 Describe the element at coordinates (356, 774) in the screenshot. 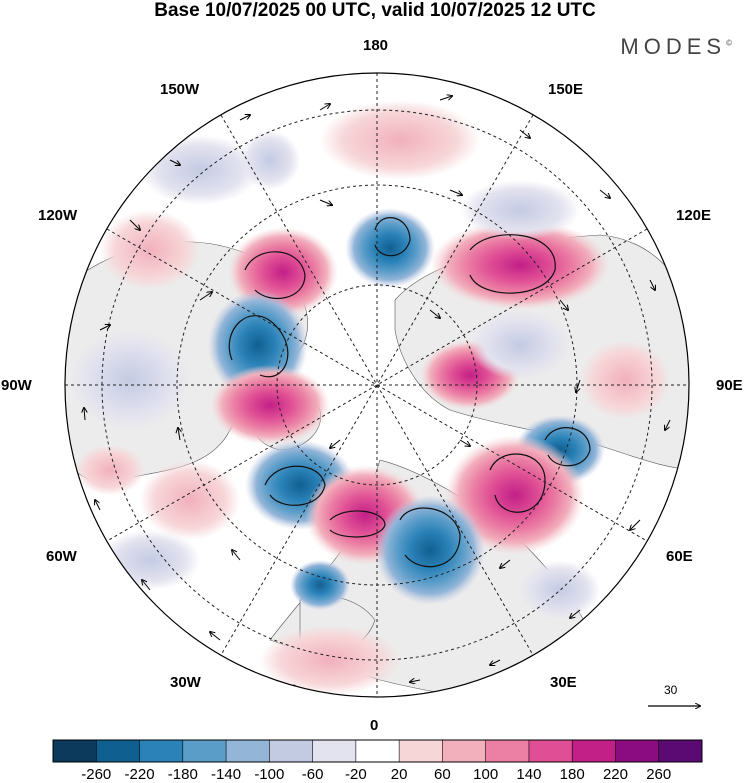

I see `colorbar-tick-label: -20` at that location.